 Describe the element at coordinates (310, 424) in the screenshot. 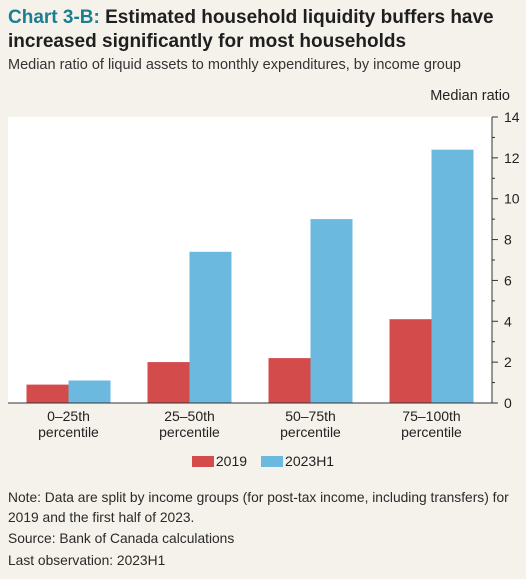

I see `x-tick-label-3: 50–75th percentile` at that location.